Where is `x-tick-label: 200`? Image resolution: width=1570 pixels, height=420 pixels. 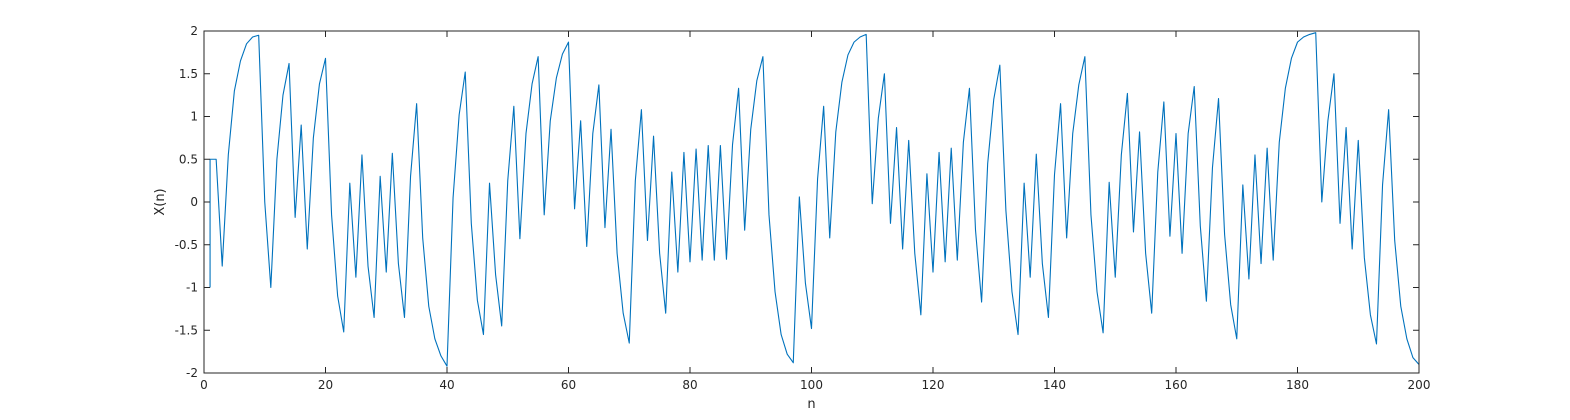 x-tick-label: 200 is located at coordinates (1419, 385).